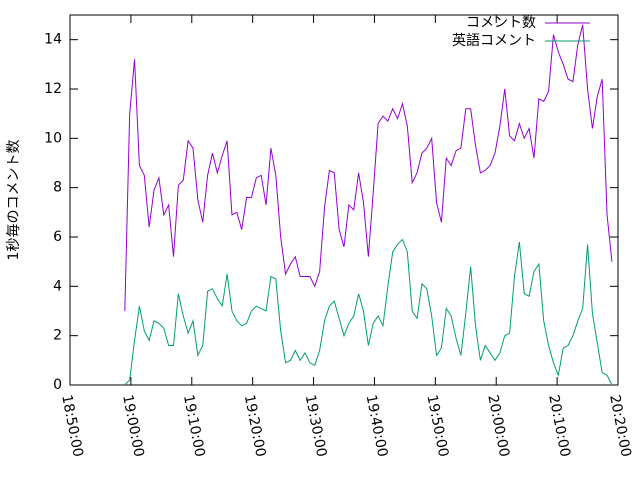  I want to click on x-tick-label: 19:00:00, so click(133, 425).